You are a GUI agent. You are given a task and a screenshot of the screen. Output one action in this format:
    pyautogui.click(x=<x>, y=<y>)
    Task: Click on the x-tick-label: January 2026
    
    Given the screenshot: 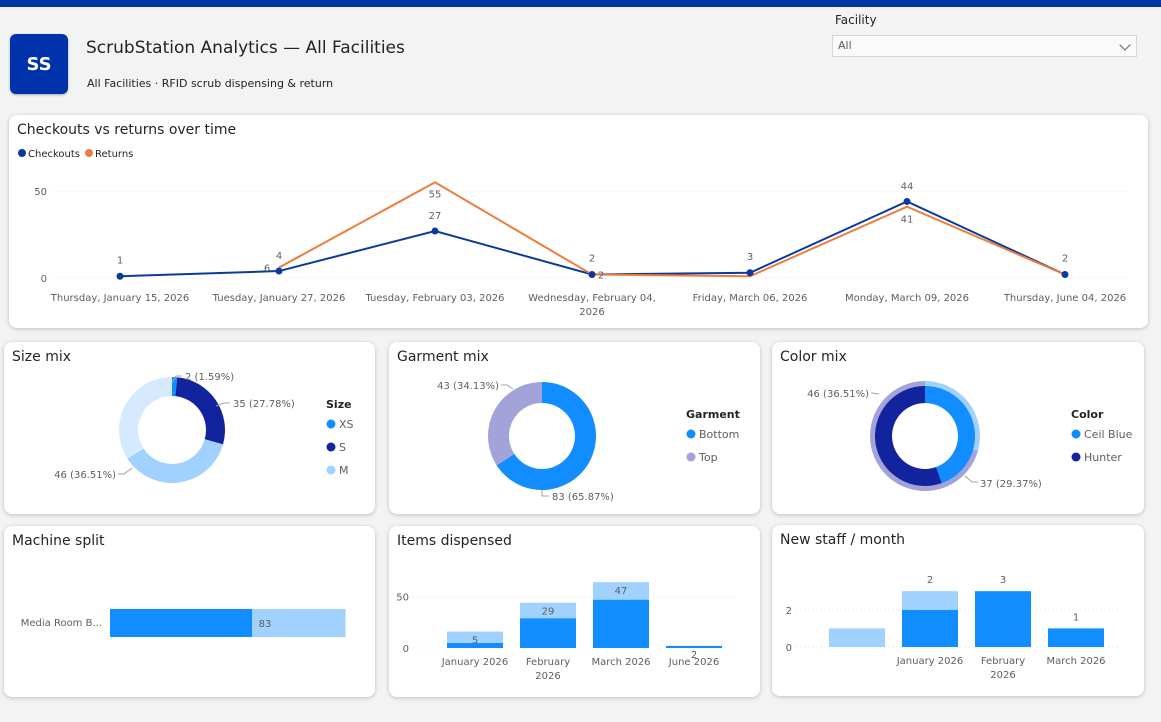 What is the action you would take?
    pyautogui.click(x=475, y=662)
    